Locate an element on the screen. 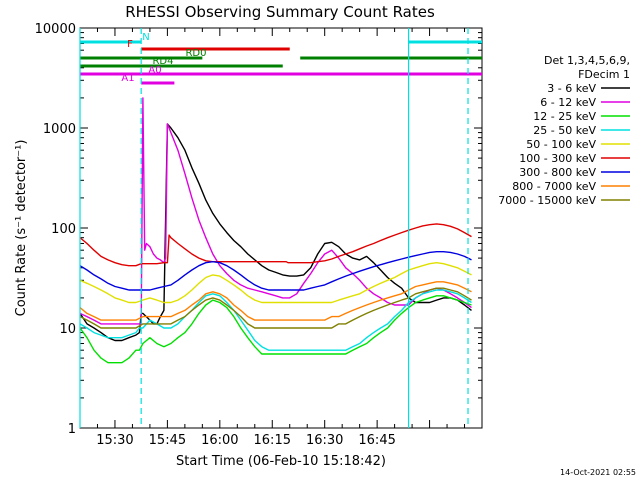  x-axis-label: Start Time (06-Feb-10 15:18:42) is located at coordinates (281, 461).